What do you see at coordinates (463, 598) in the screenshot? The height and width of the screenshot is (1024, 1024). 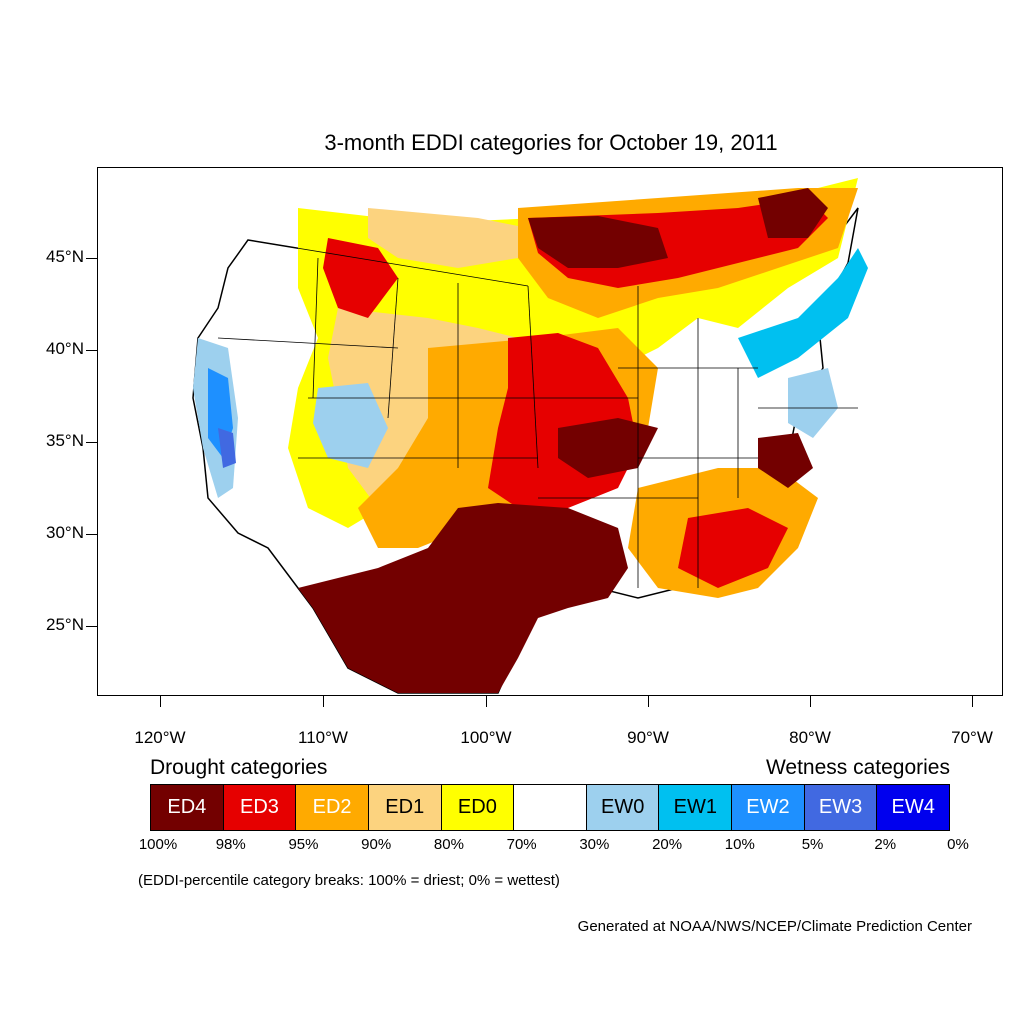 I see `ed4-region-texas` at bounding box center [463, 598].